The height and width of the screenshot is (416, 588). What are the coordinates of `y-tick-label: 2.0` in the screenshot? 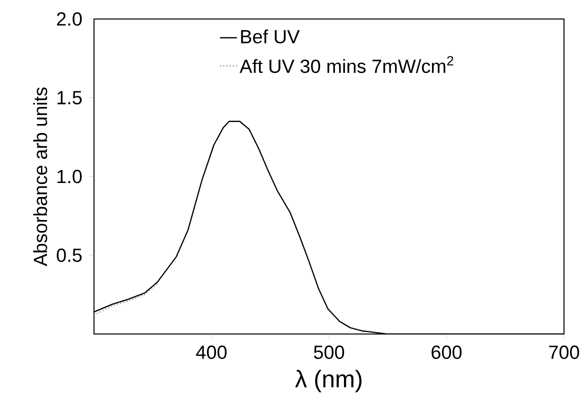 It's located at (69, 19).